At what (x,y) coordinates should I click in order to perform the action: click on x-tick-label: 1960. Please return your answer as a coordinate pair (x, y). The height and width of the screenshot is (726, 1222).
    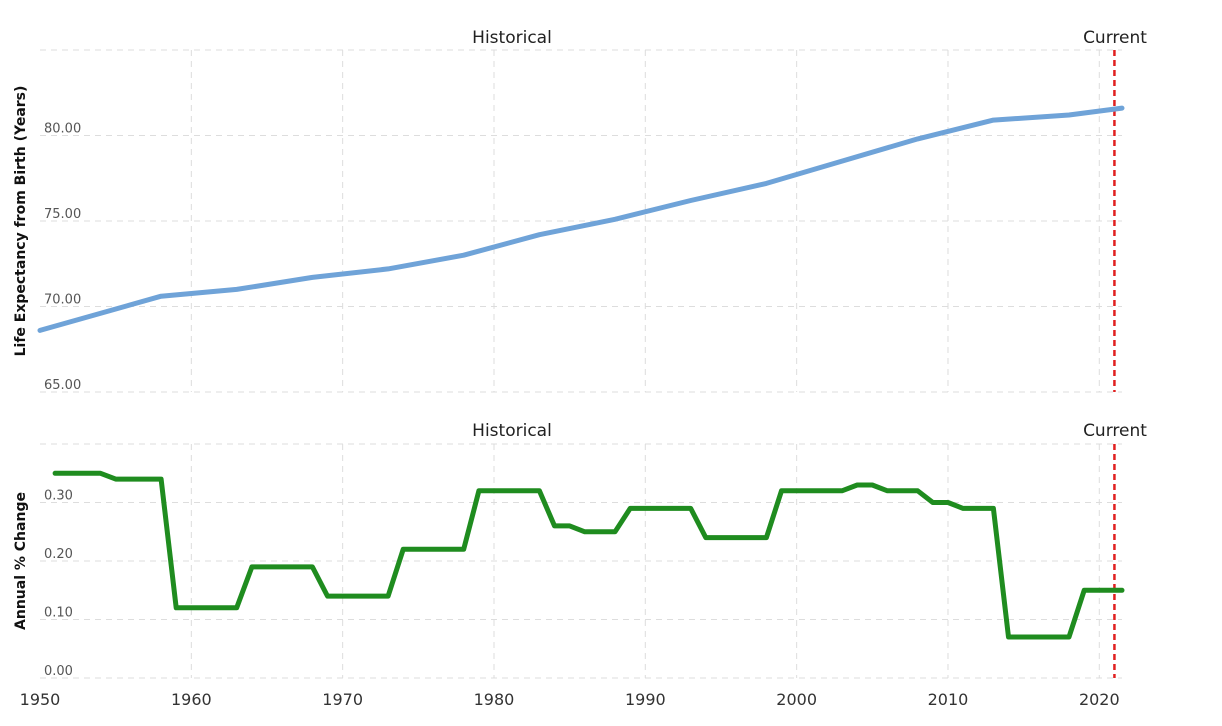
    Looking at the image, I should click on (191, 699).